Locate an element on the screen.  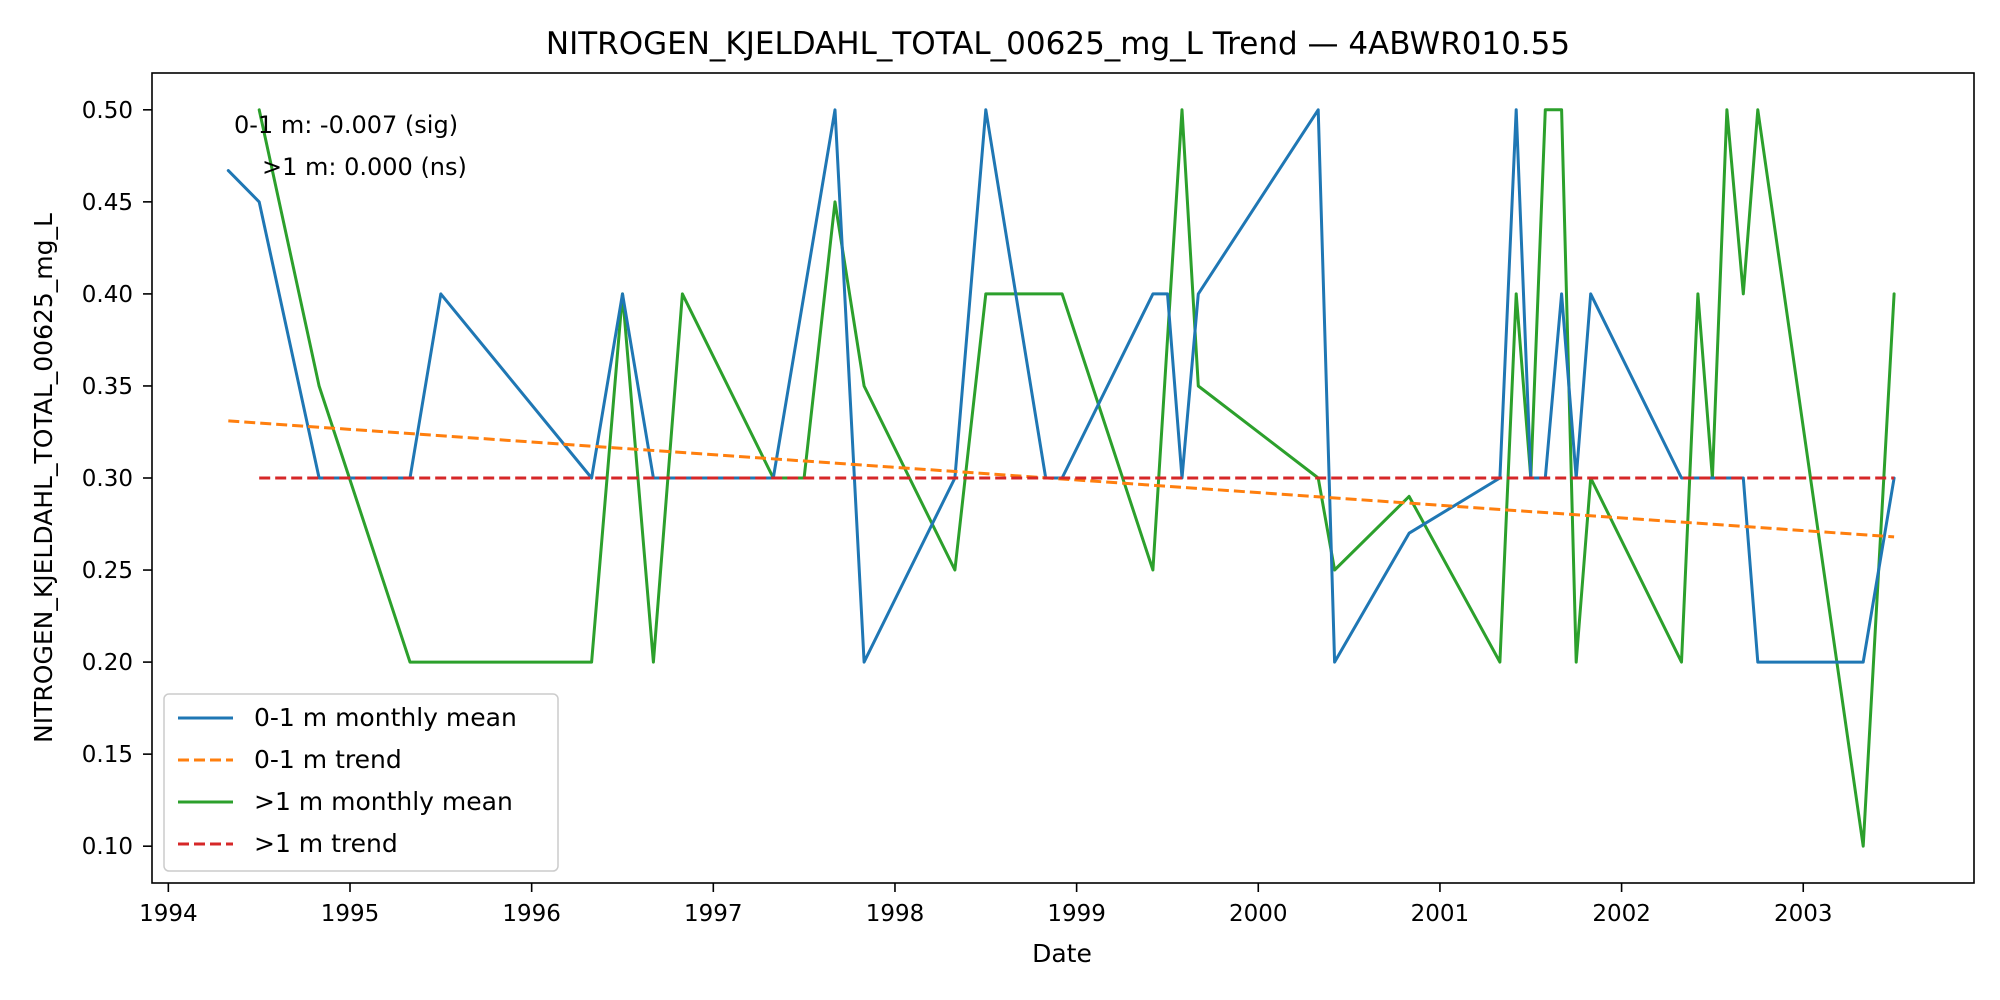
legend-box is located at coordinates (361, 782).